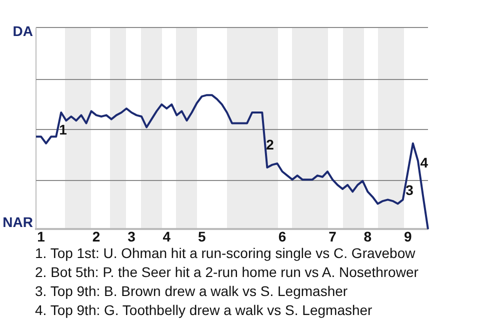  Describe the element at coordinates (424, 162) in the screenshot. I see `annotation: 4` at that location.